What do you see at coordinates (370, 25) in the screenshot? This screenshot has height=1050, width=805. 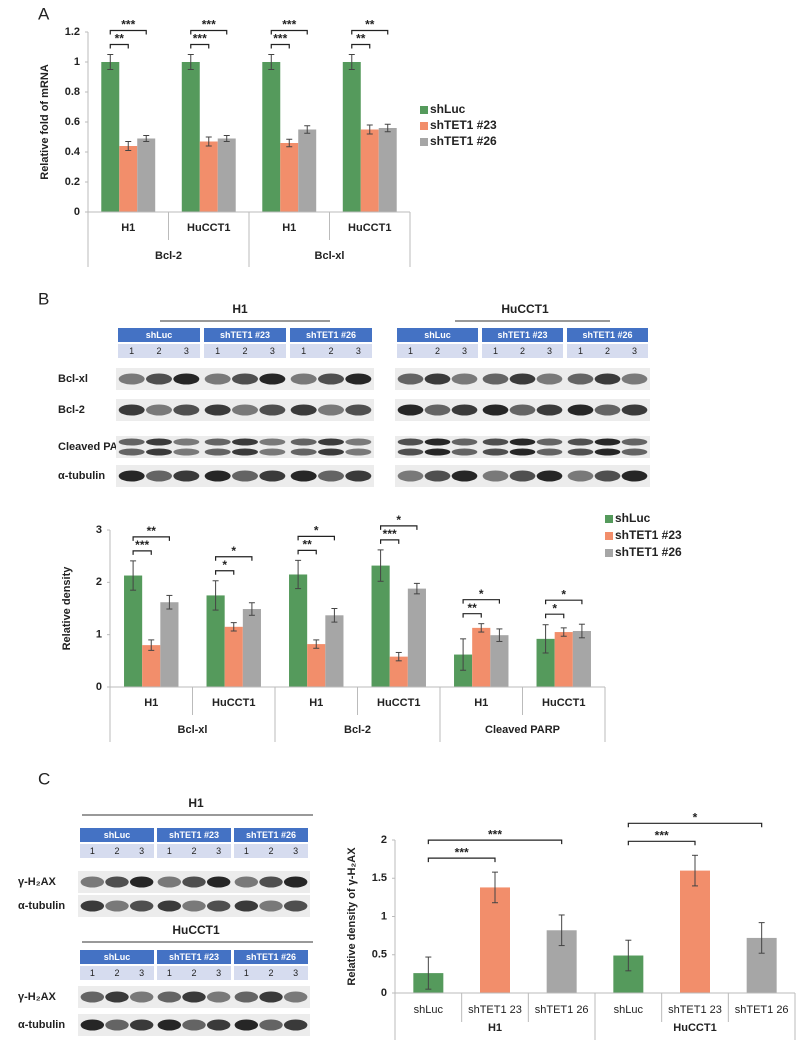 I see `significance-label: **` at bounding box center [370, 25].